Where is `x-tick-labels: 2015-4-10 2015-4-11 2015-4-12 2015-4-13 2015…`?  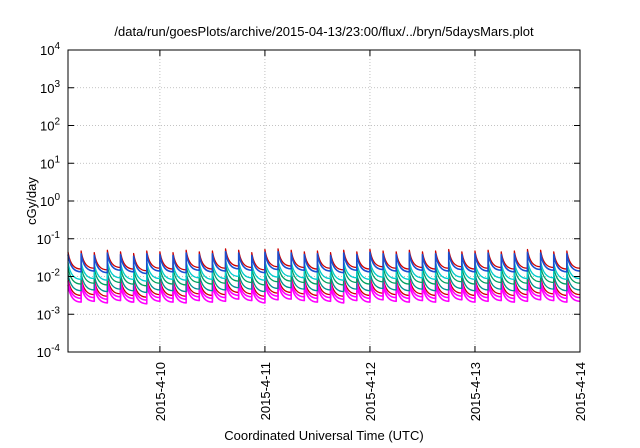
x-tick-labels: 2015-4-10 2015-4-11 2015-4-12 2015-4-13 2015… is located at coordinates (370, 391).